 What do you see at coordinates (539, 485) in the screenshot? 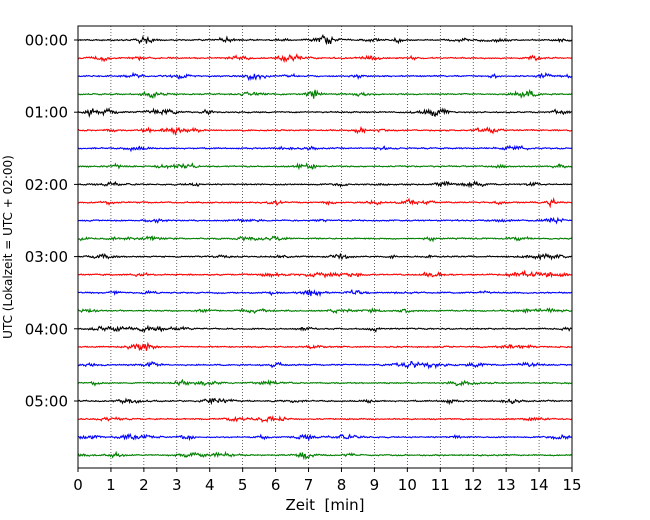
I see `x-tick-label: 14` at bounding box center [539, 485].